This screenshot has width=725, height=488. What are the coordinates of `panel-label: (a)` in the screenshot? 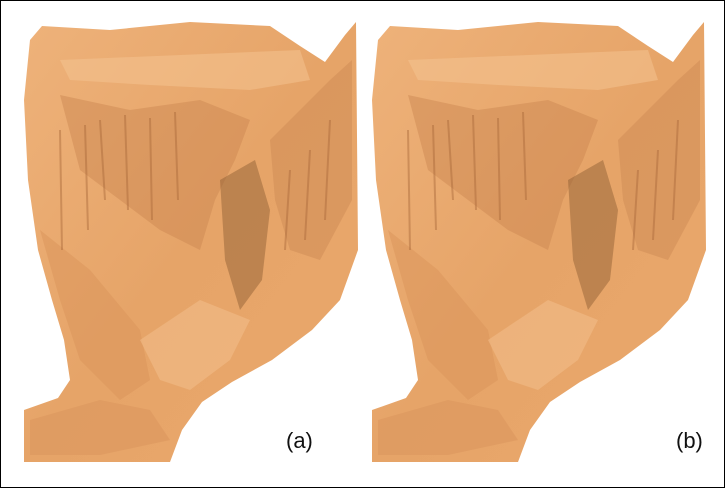 It's located at (299, 440).